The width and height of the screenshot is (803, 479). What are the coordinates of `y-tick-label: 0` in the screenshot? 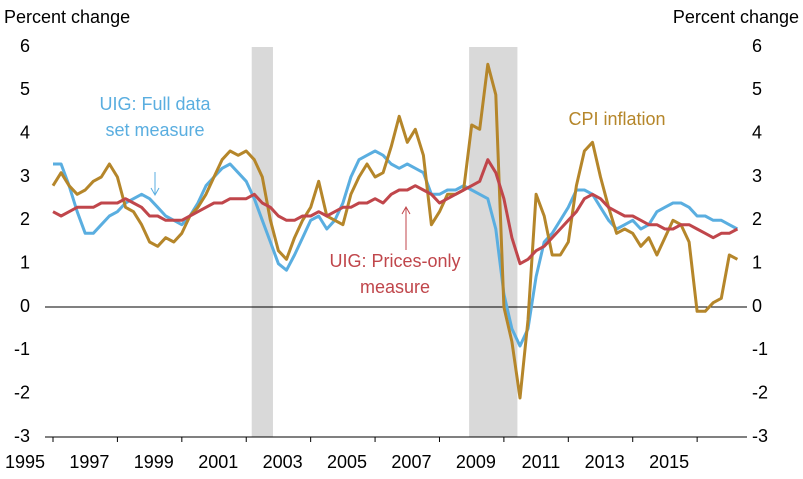 It's located at (25, 306).